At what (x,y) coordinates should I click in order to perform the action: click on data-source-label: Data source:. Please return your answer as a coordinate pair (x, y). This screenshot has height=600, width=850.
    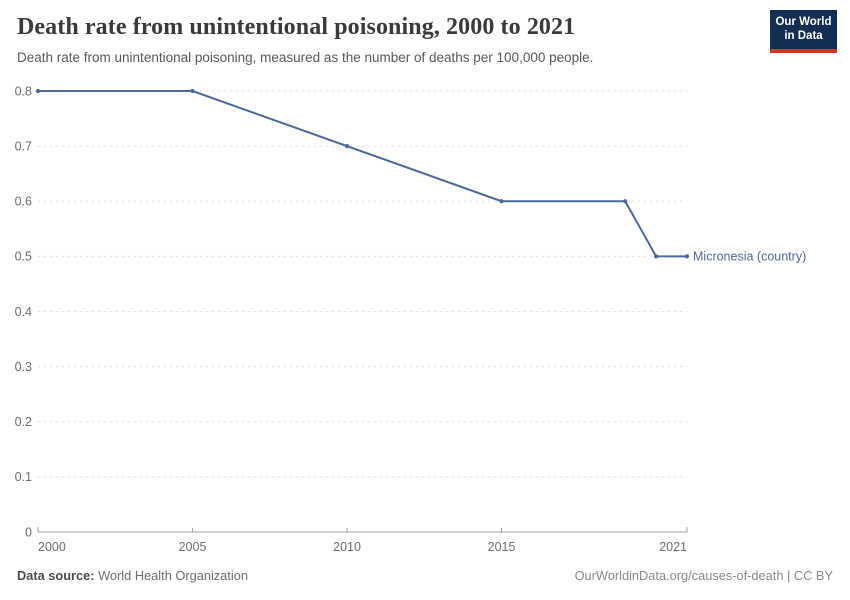
    Looking at the image, I should click on (56, 575).